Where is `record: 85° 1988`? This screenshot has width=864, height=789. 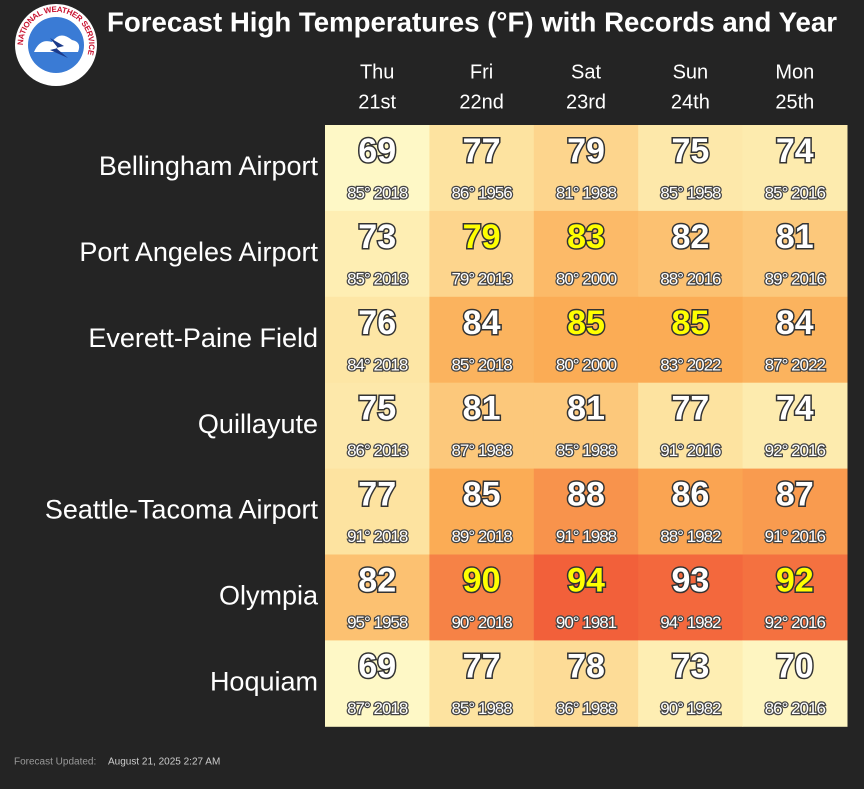
record: 85° 1988 is located at coordinates (481, 708).